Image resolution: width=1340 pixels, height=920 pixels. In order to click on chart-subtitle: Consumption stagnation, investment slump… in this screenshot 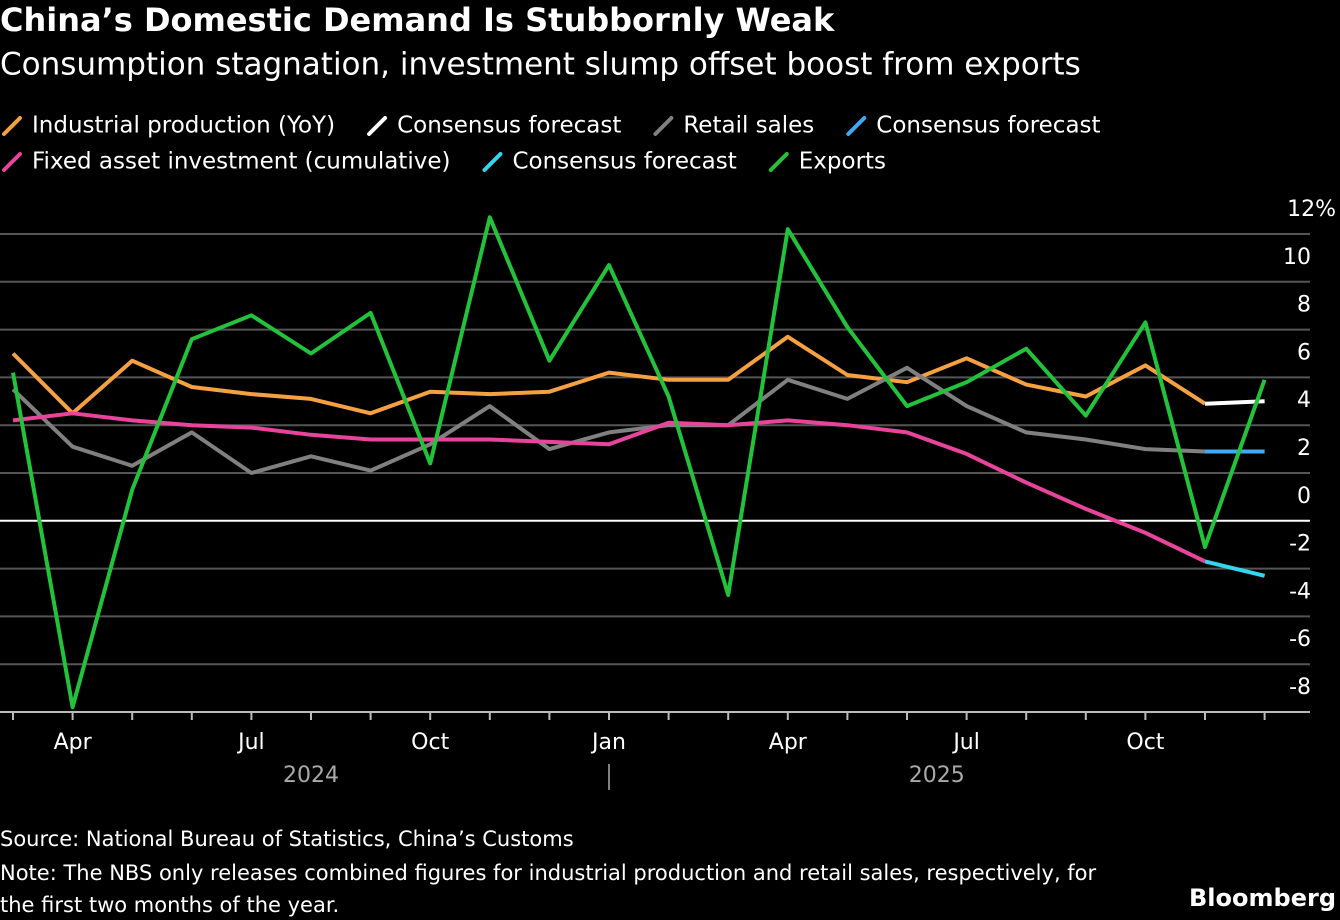, I will do `click(540, 65)`.